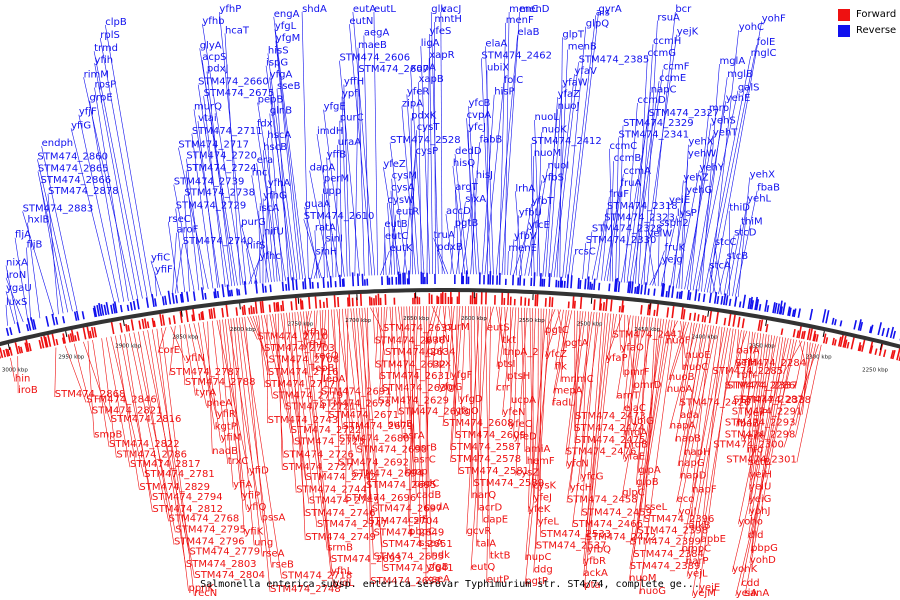  Describe the element at coordinates (823, 334) in the screenshot. I see `kbp-tick` at that location.